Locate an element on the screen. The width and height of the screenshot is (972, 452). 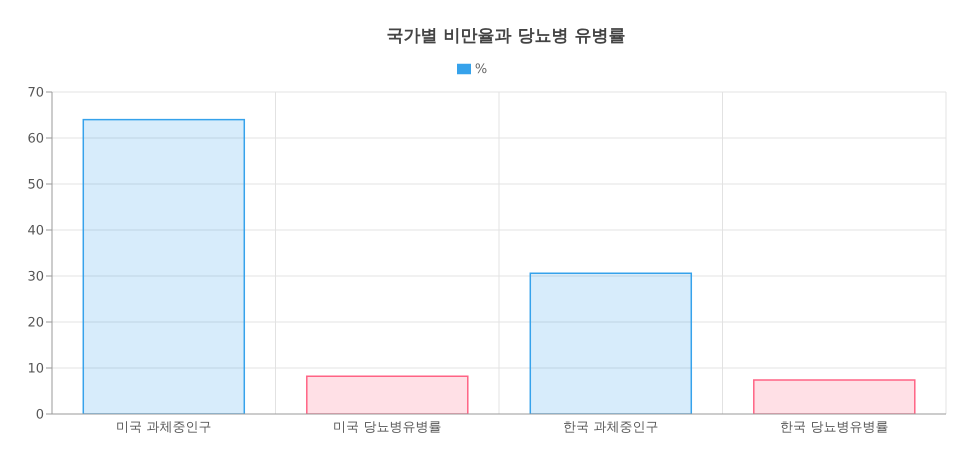
x-tick-label: 한국 당뇨병유병률 is located at coordinates (834, 428).